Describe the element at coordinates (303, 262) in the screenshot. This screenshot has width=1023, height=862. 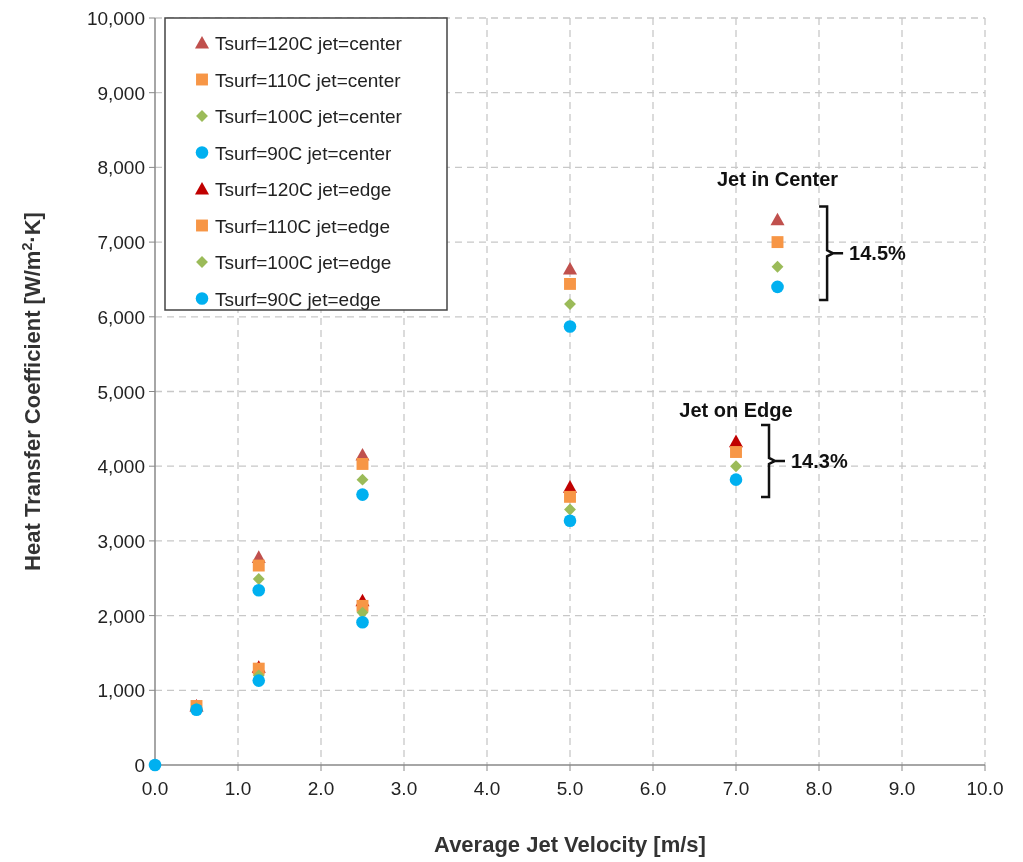
I see `legend-label: Tsurf=100C jet=edge` at that location.